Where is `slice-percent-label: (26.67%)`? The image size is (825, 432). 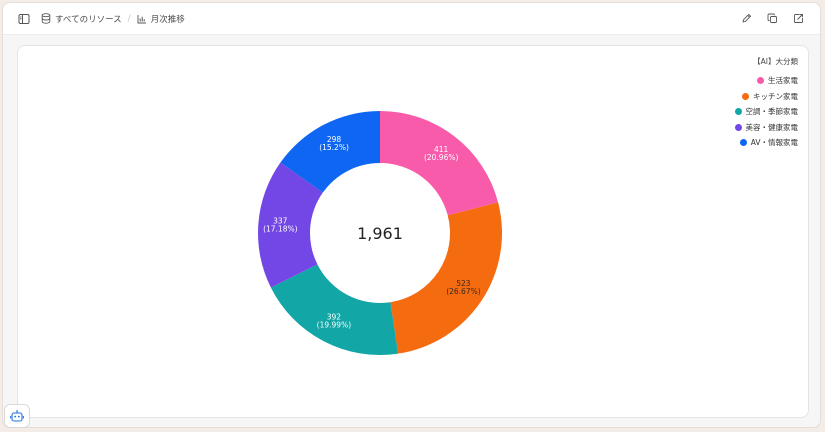
slice-percent-label: (26.67%) is located at coordinates (463, 291).